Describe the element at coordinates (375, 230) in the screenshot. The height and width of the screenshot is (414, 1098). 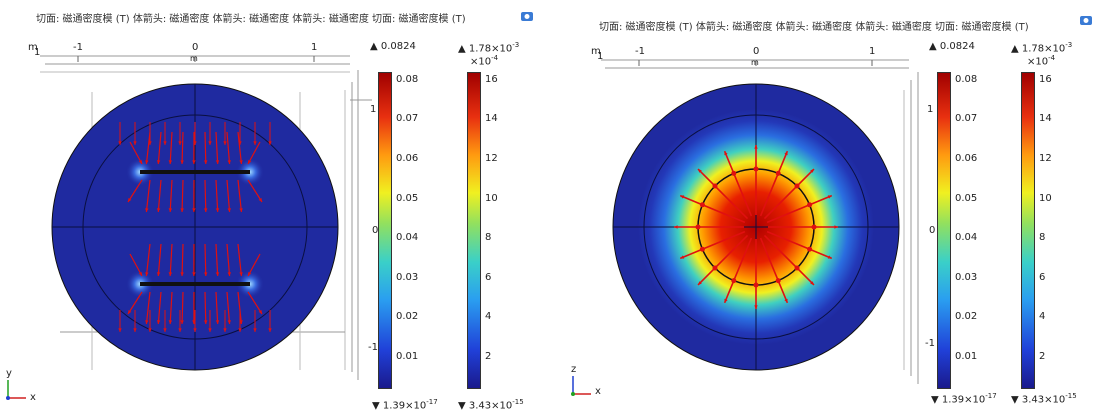
I see `svg-text: 0` at that location.